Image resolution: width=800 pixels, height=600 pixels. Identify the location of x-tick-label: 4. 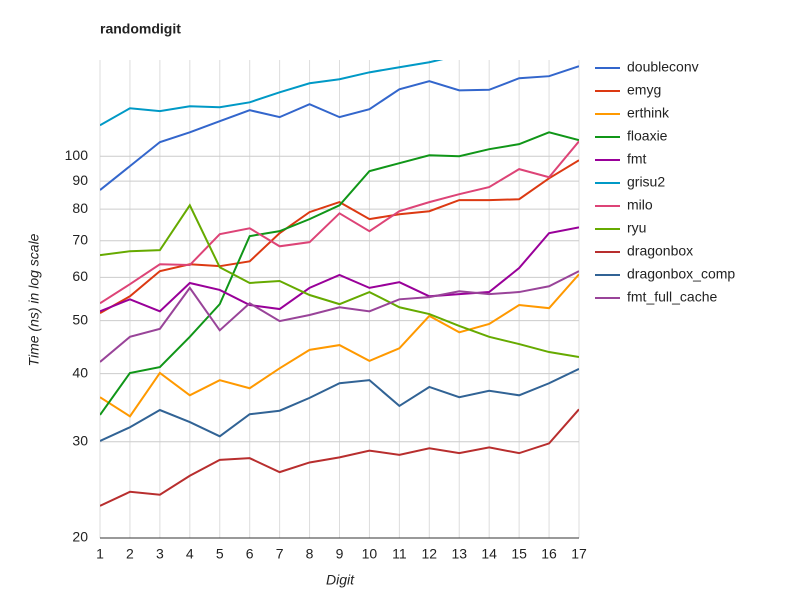
(190, 554).